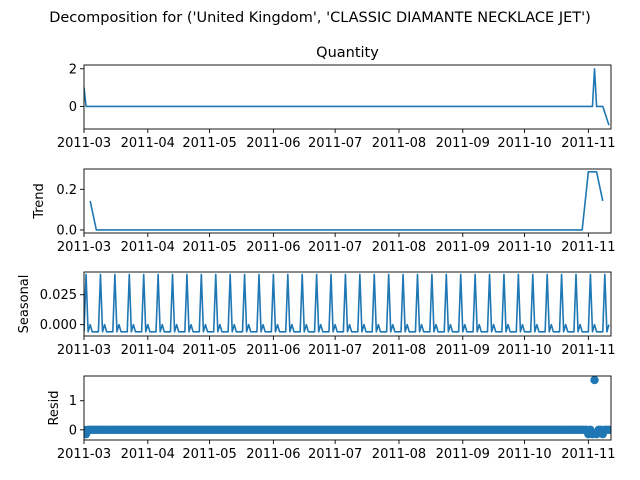 This screenshot has height=480, width=640. I want to click on y-tick-label: 2, so click(73, 69).